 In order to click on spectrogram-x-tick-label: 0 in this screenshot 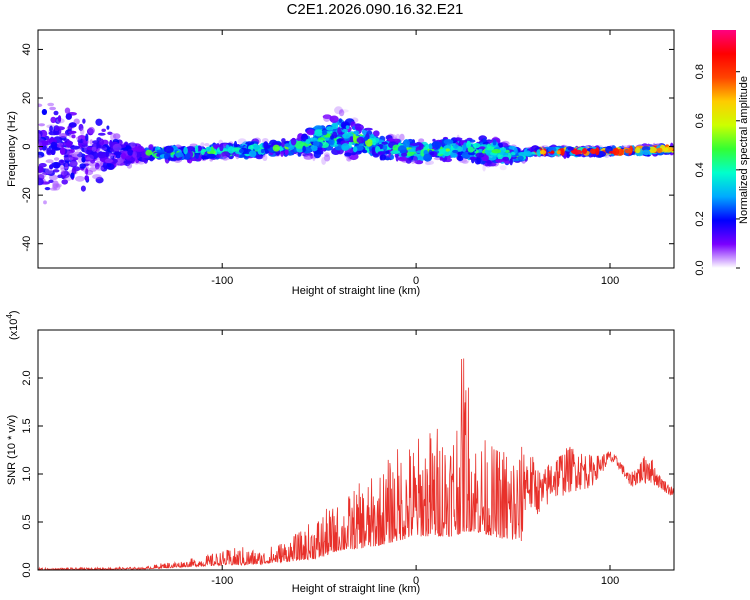, I will do `click(416, 281)`.